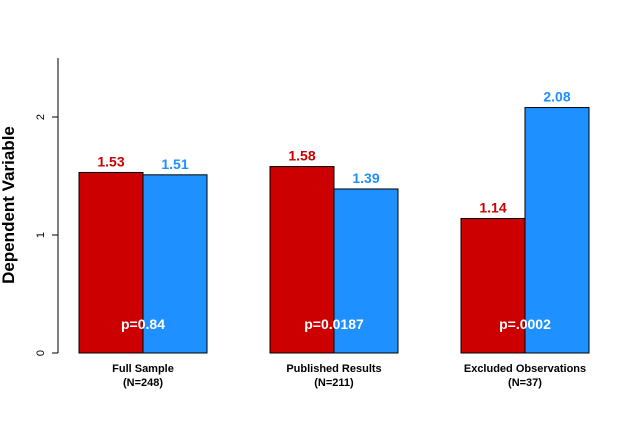 This screenshot has height=426, width=639. Describe the element at coordinates (525, 383) in the screenshot. I see `category-n-label: (N=37)` at that location.